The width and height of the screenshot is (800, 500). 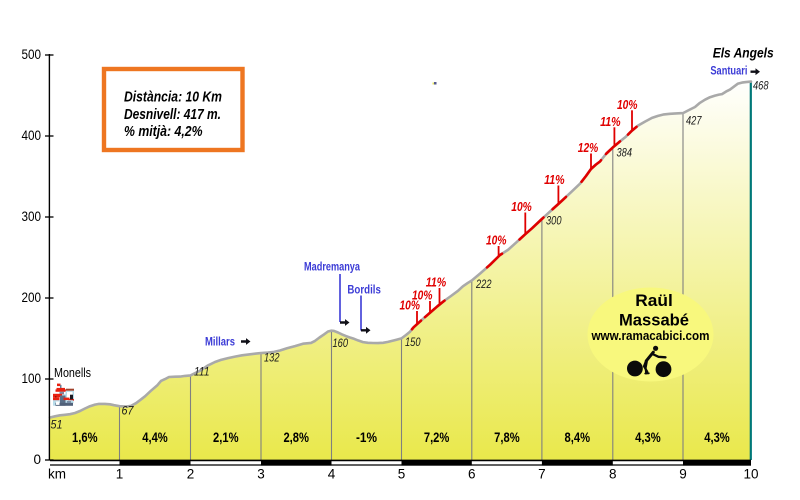 I want to click on svg-text: 7, so click(x=542, y=474).